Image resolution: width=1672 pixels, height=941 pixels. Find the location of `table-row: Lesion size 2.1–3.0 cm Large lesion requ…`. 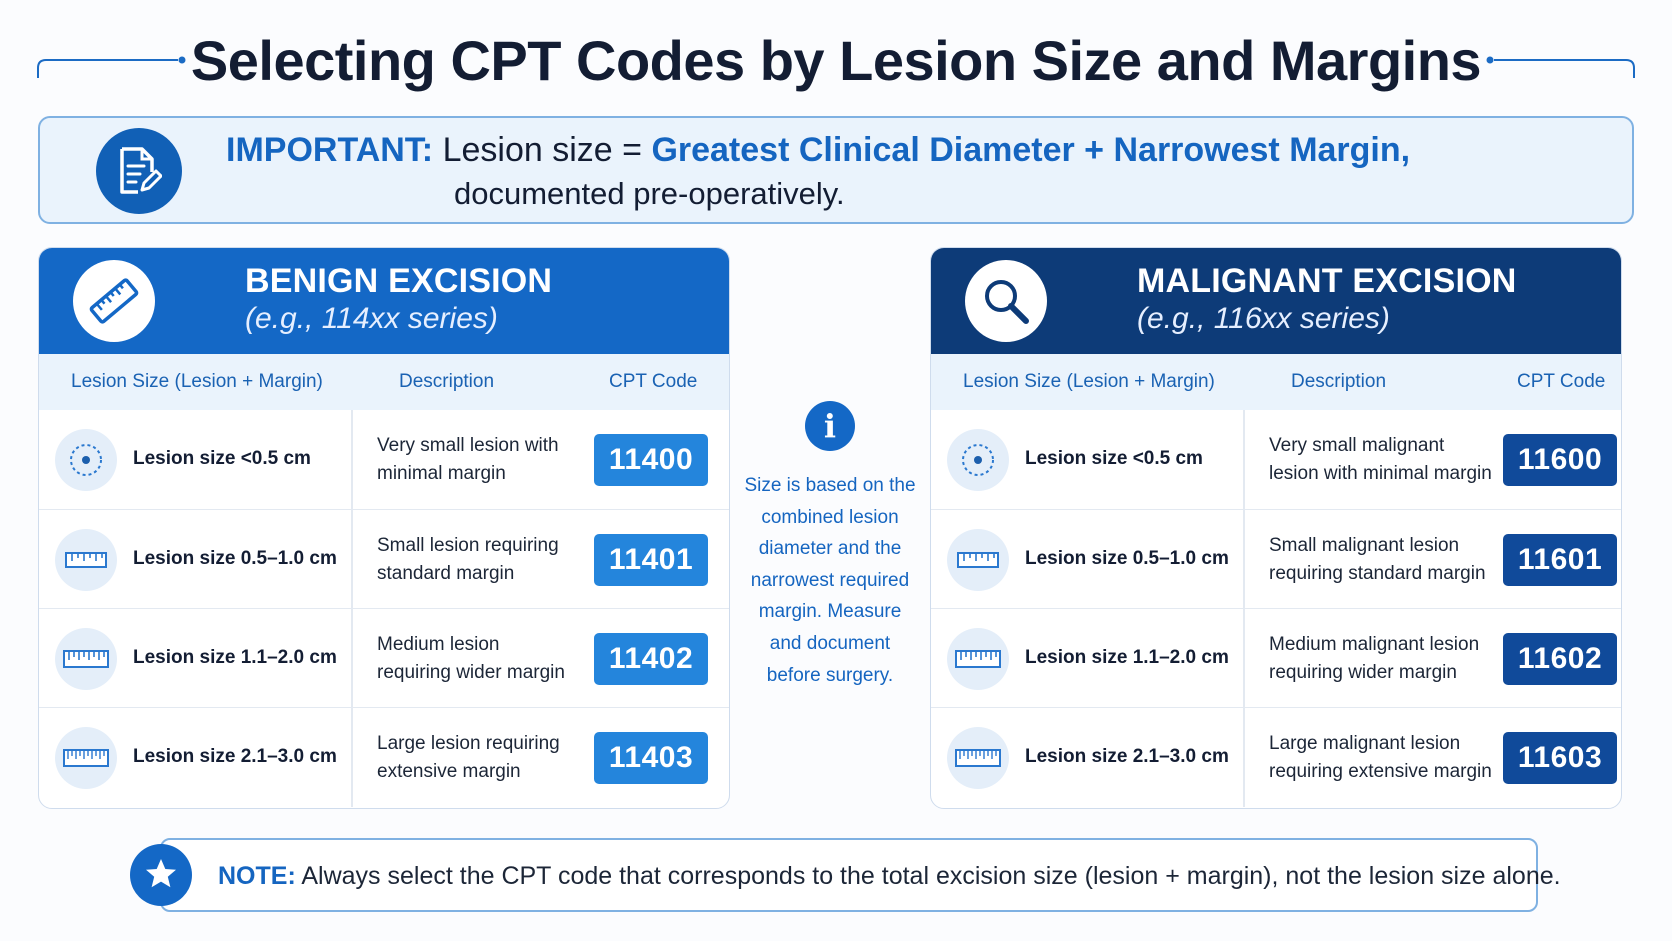

table-row: Lesion size 2.1–3.0 cm Large lesion requ… is located at coordinates (384, 757).